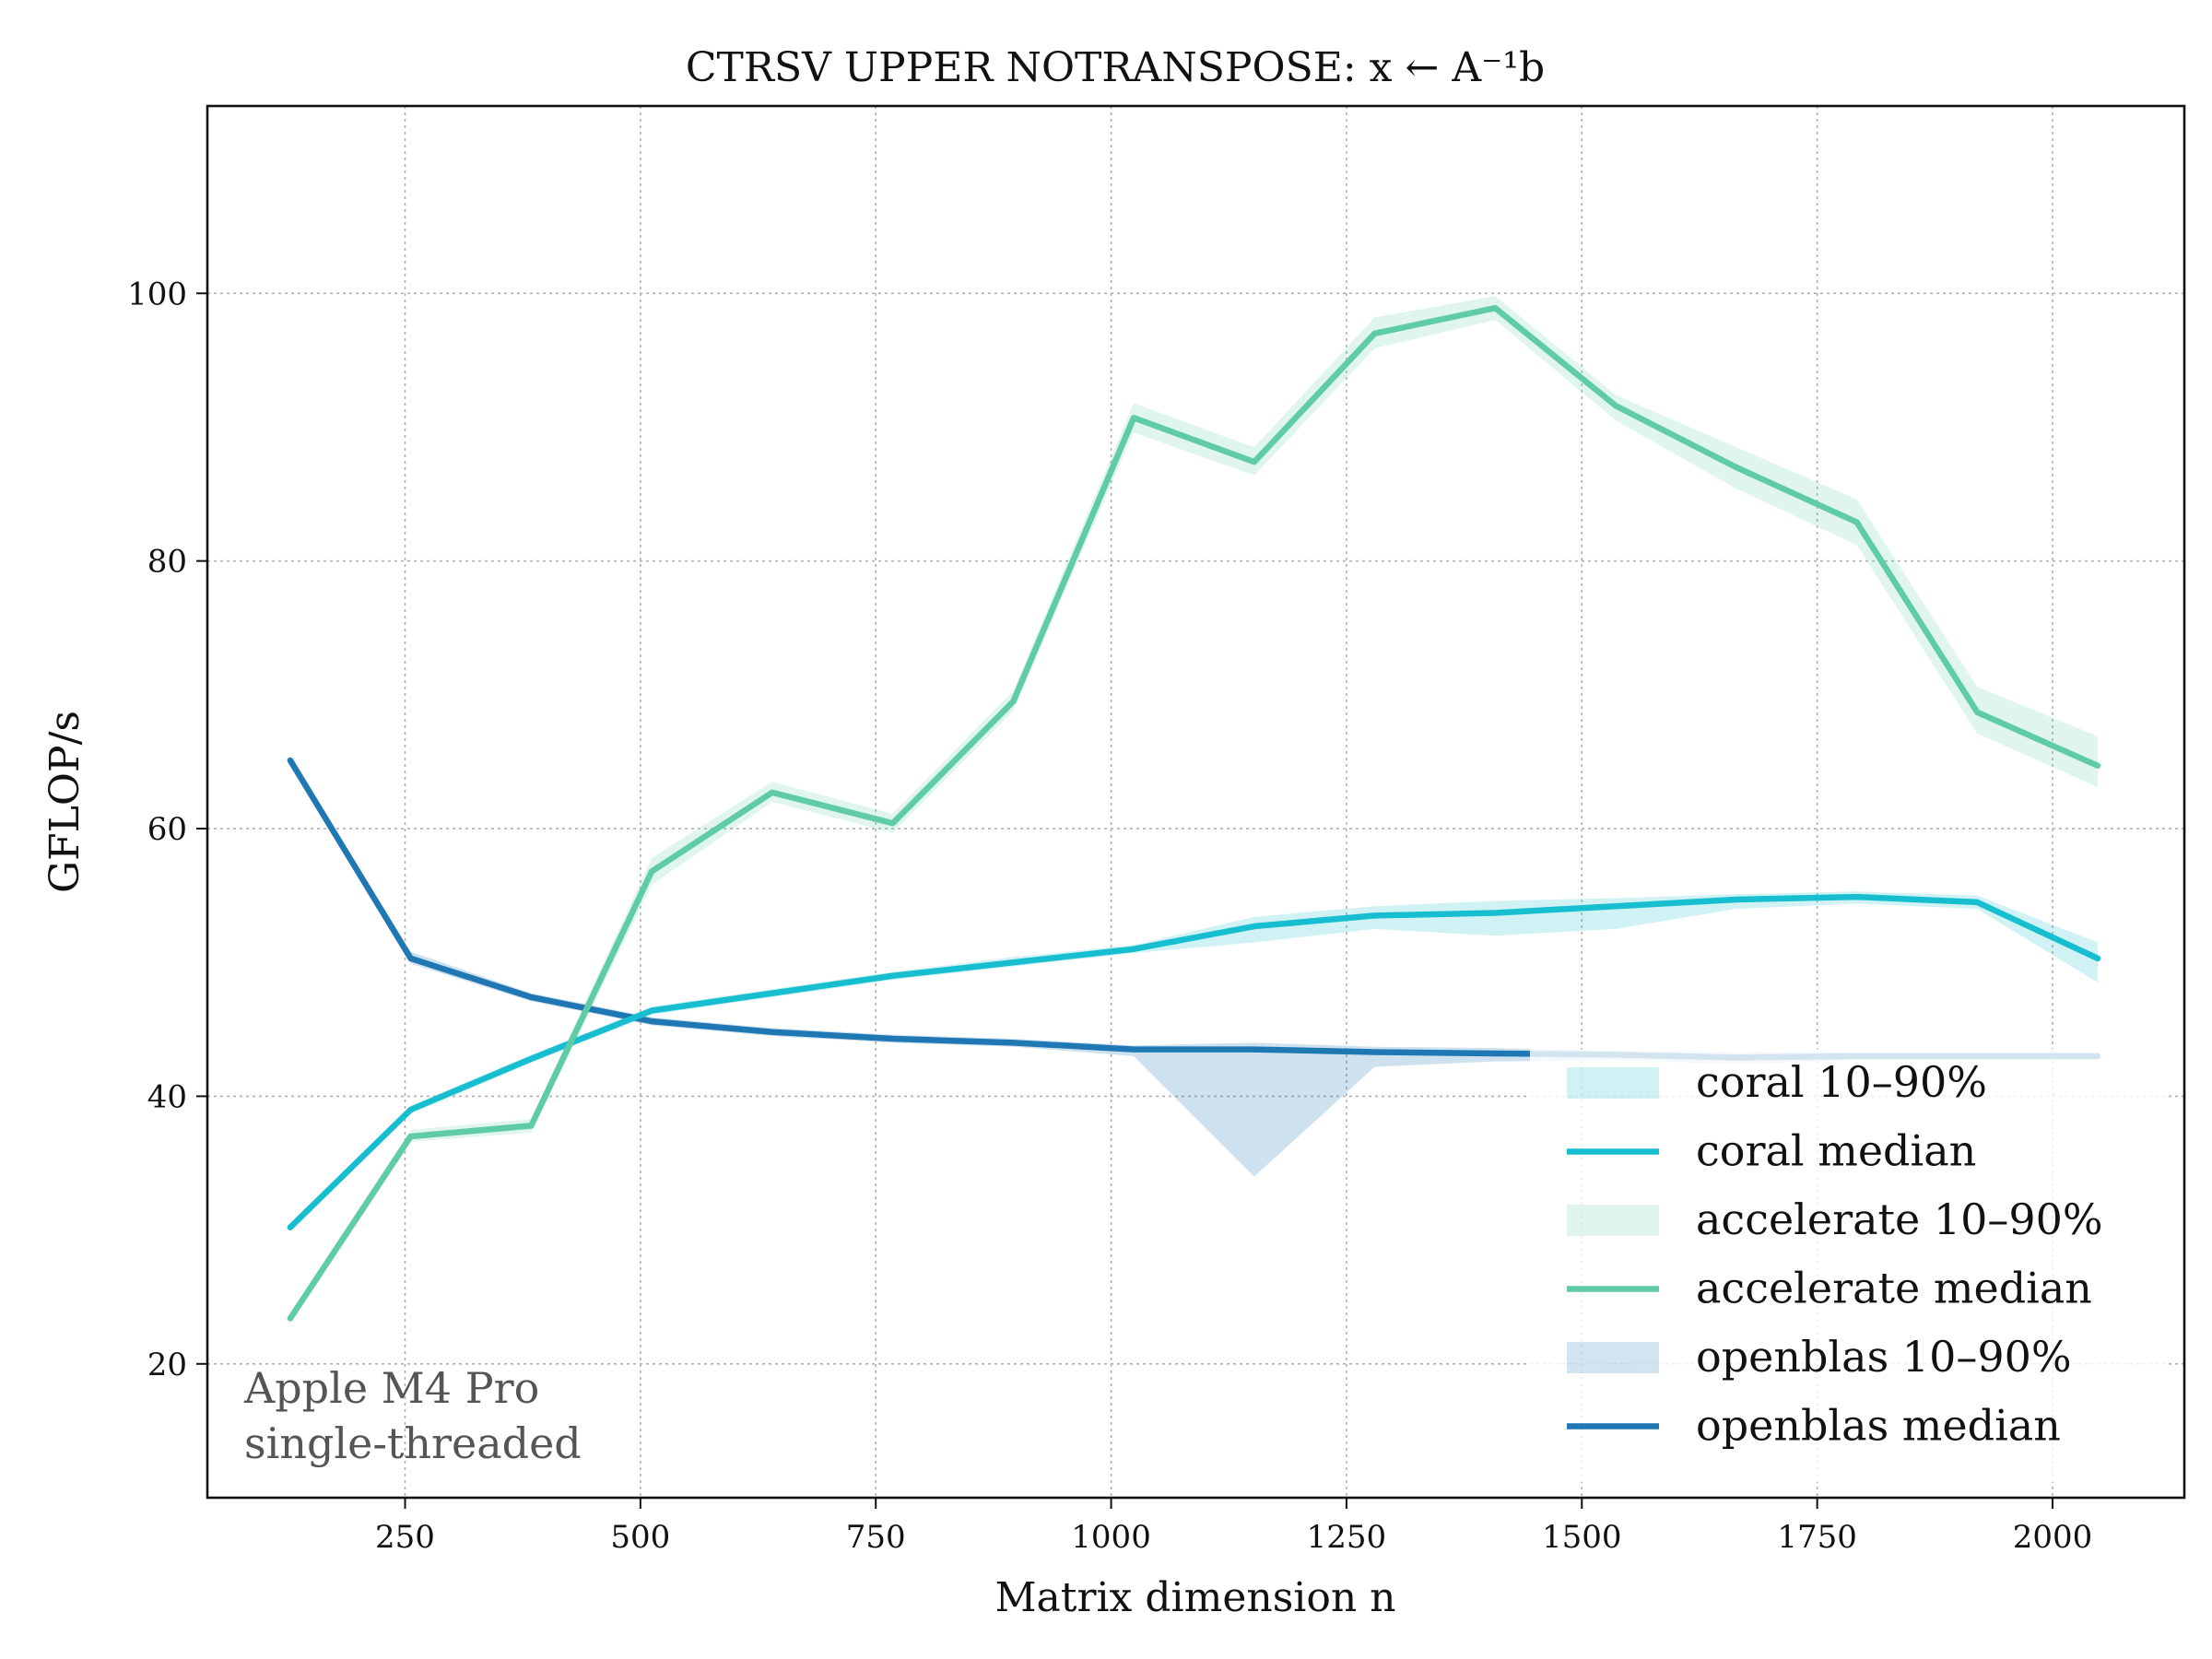  Describe the element at coordinates (1194, 1597) in the screenshot. I see `x-axis-label: Matrix dimension n` at that location.